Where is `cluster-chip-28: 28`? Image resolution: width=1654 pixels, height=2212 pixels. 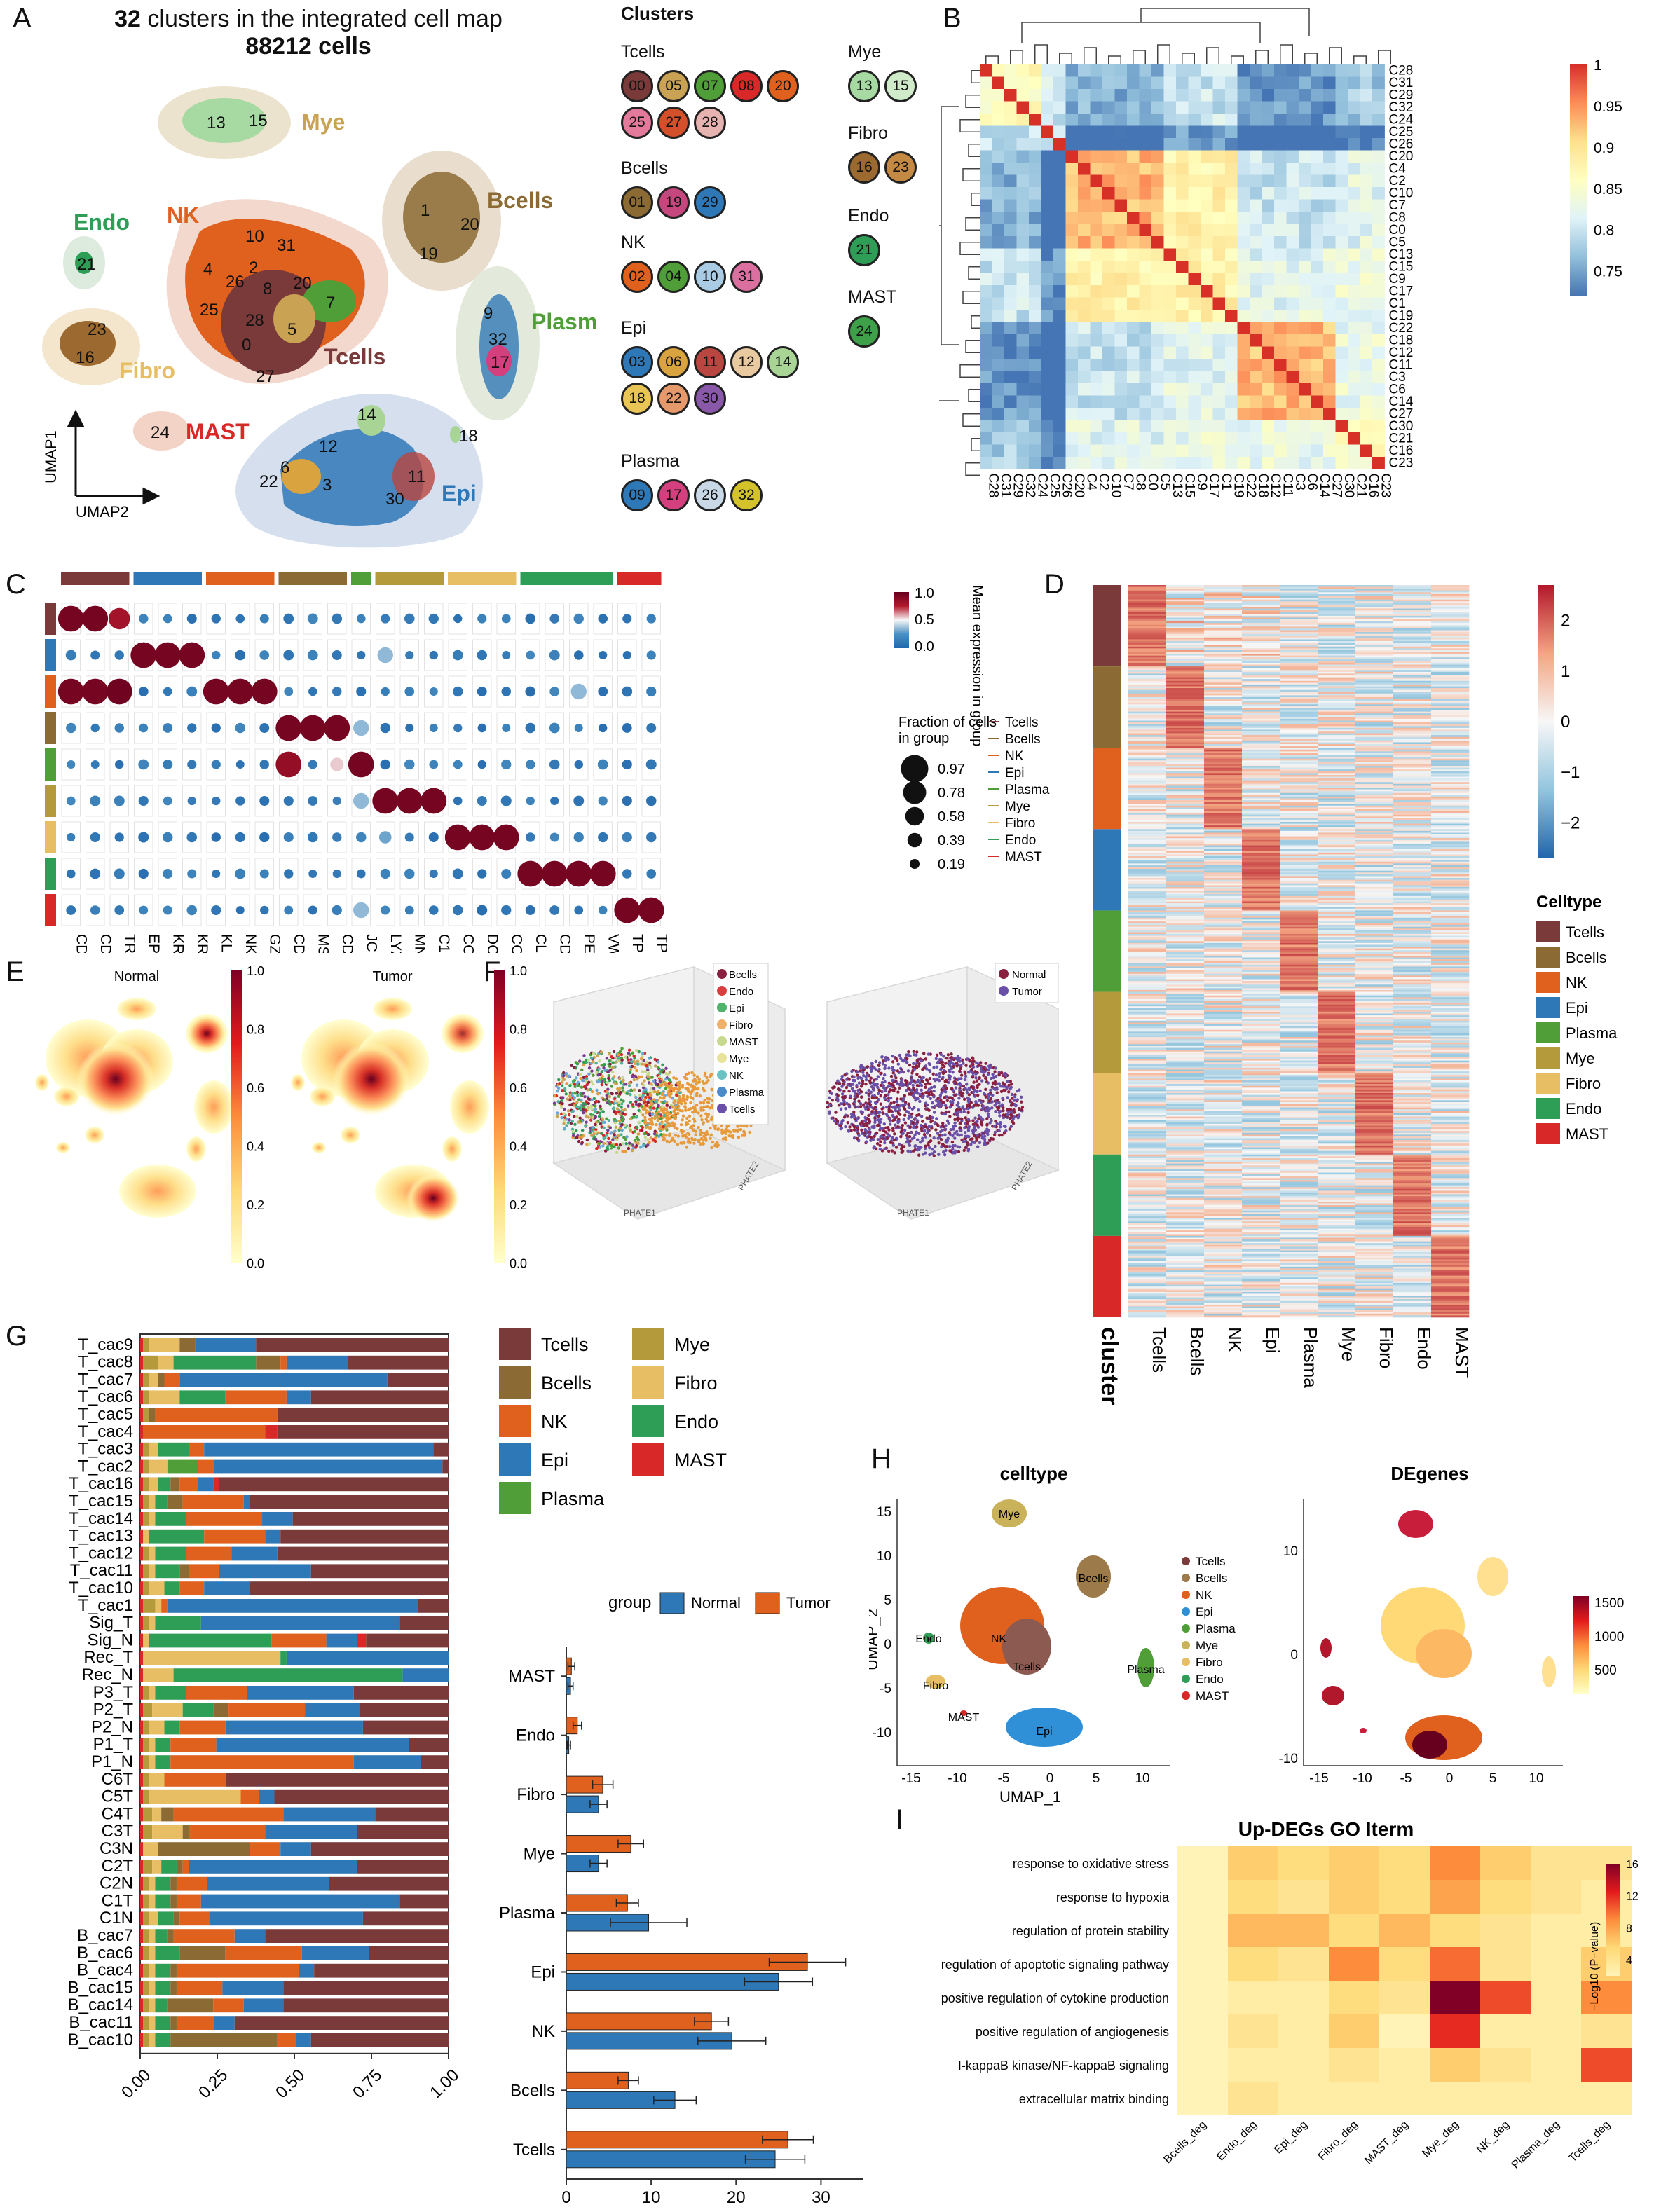 cluster-chip-28: 28 is located at coordinates (710, 123).